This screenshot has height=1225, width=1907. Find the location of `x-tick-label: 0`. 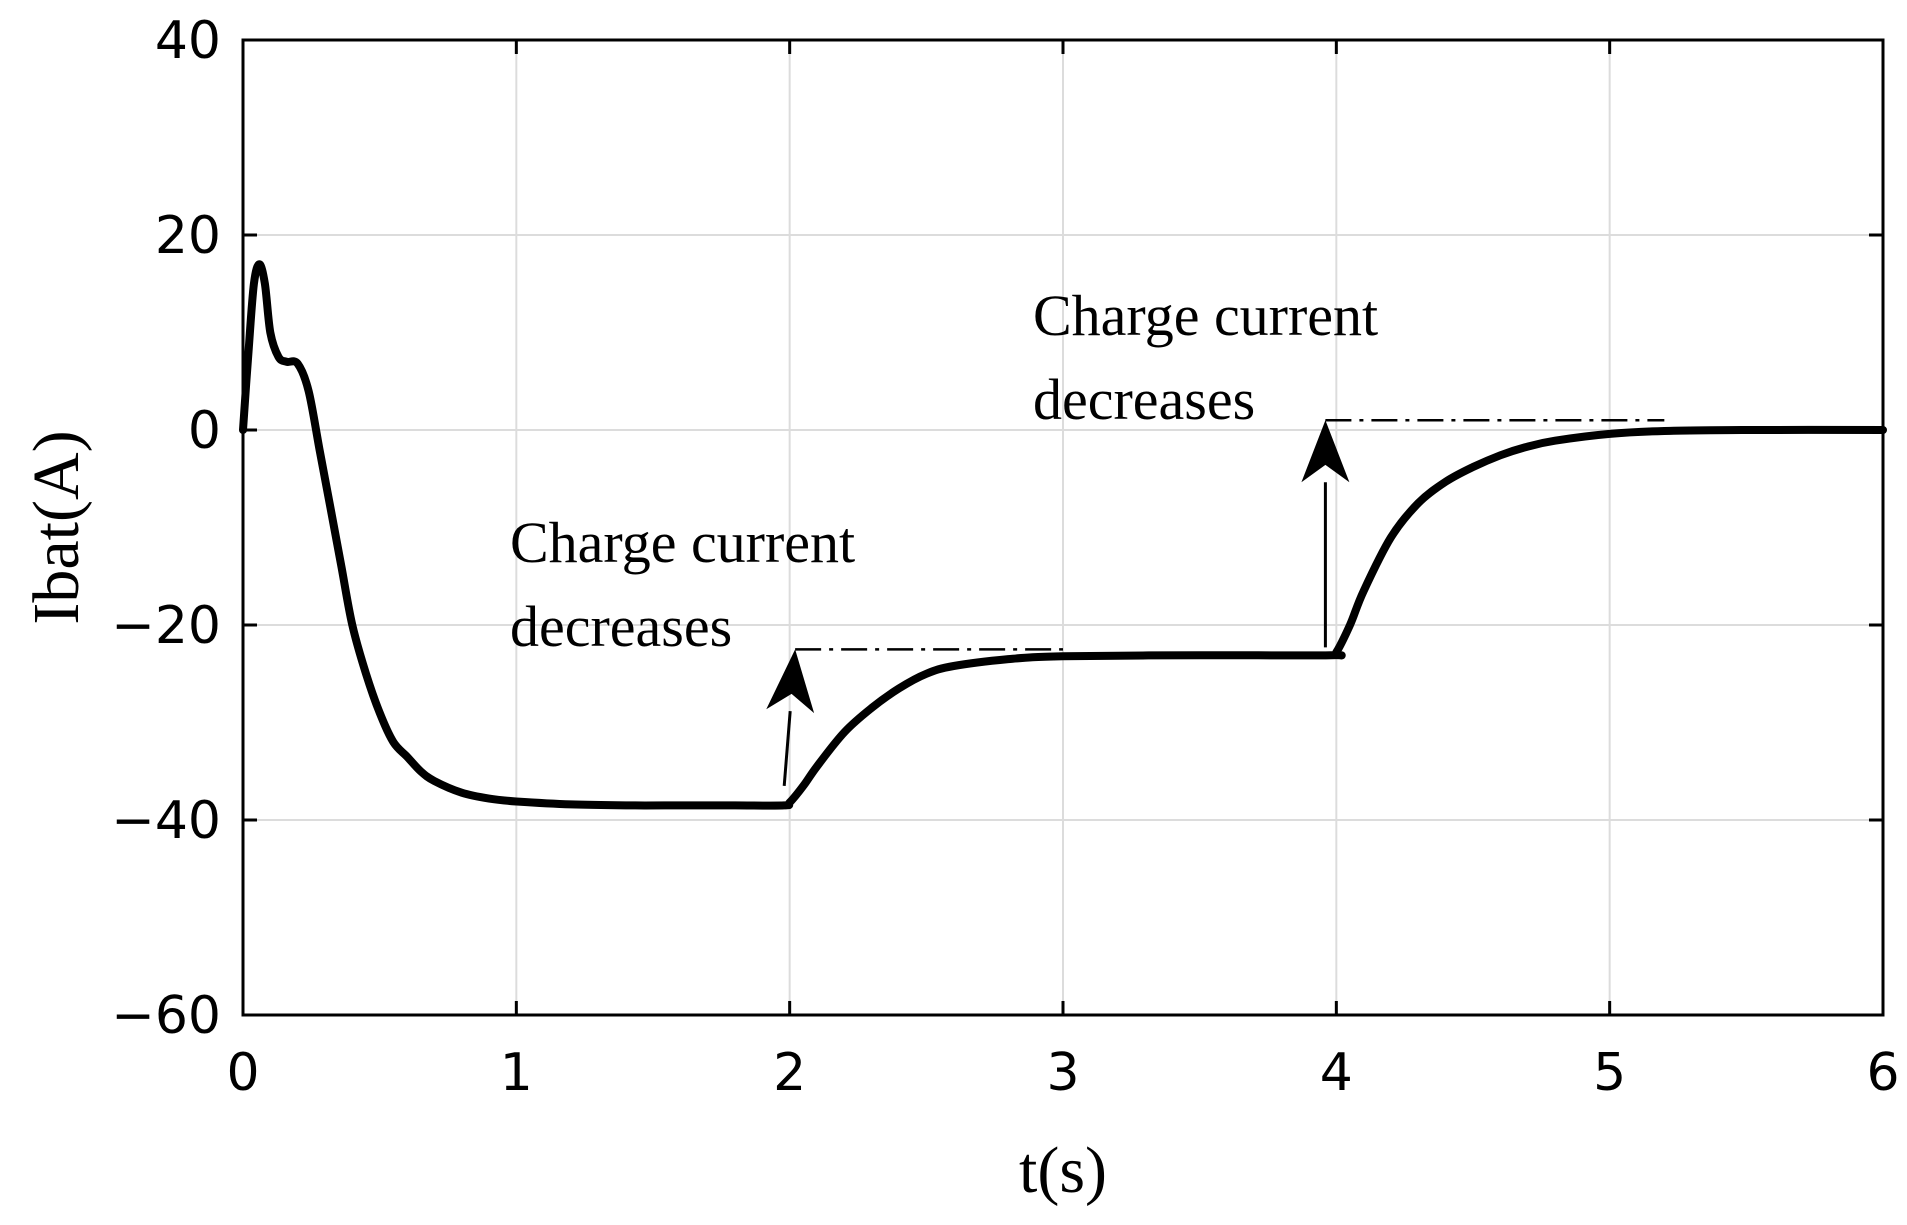

x-tick-label: 0 is located at coordinates (242, 1073).